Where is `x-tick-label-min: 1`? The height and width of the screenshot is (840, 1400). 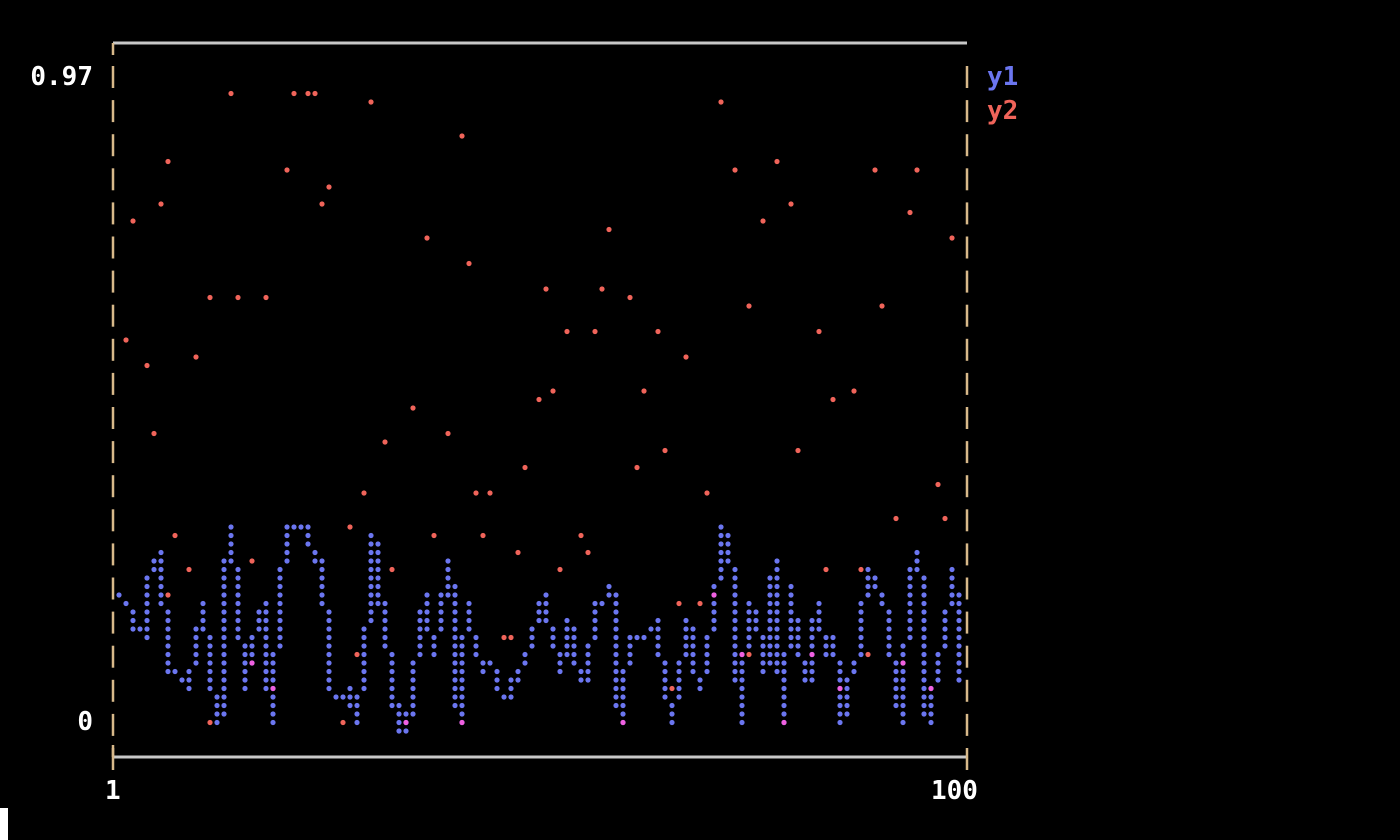 x-tick-label-min: 1 is located at coordinates (113, 791).